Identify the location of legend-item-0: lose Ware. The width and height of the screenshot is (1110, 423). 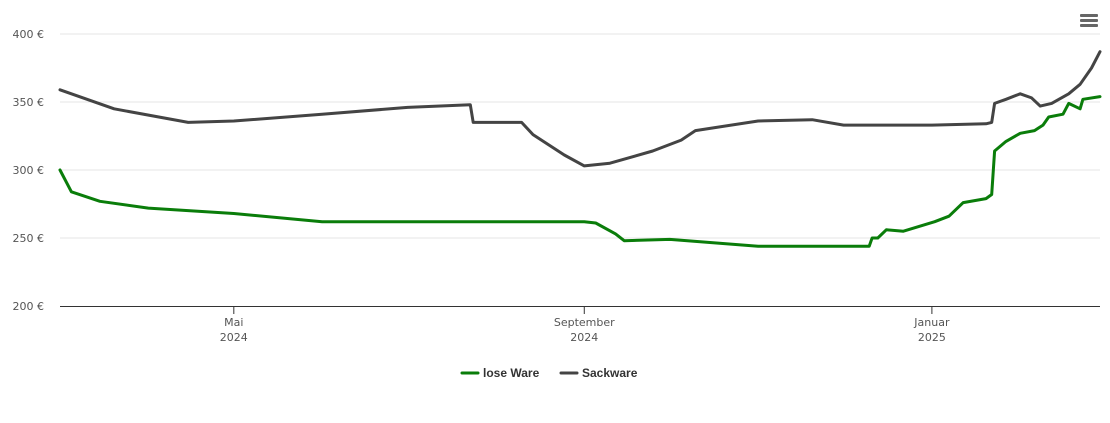
(500, 373).